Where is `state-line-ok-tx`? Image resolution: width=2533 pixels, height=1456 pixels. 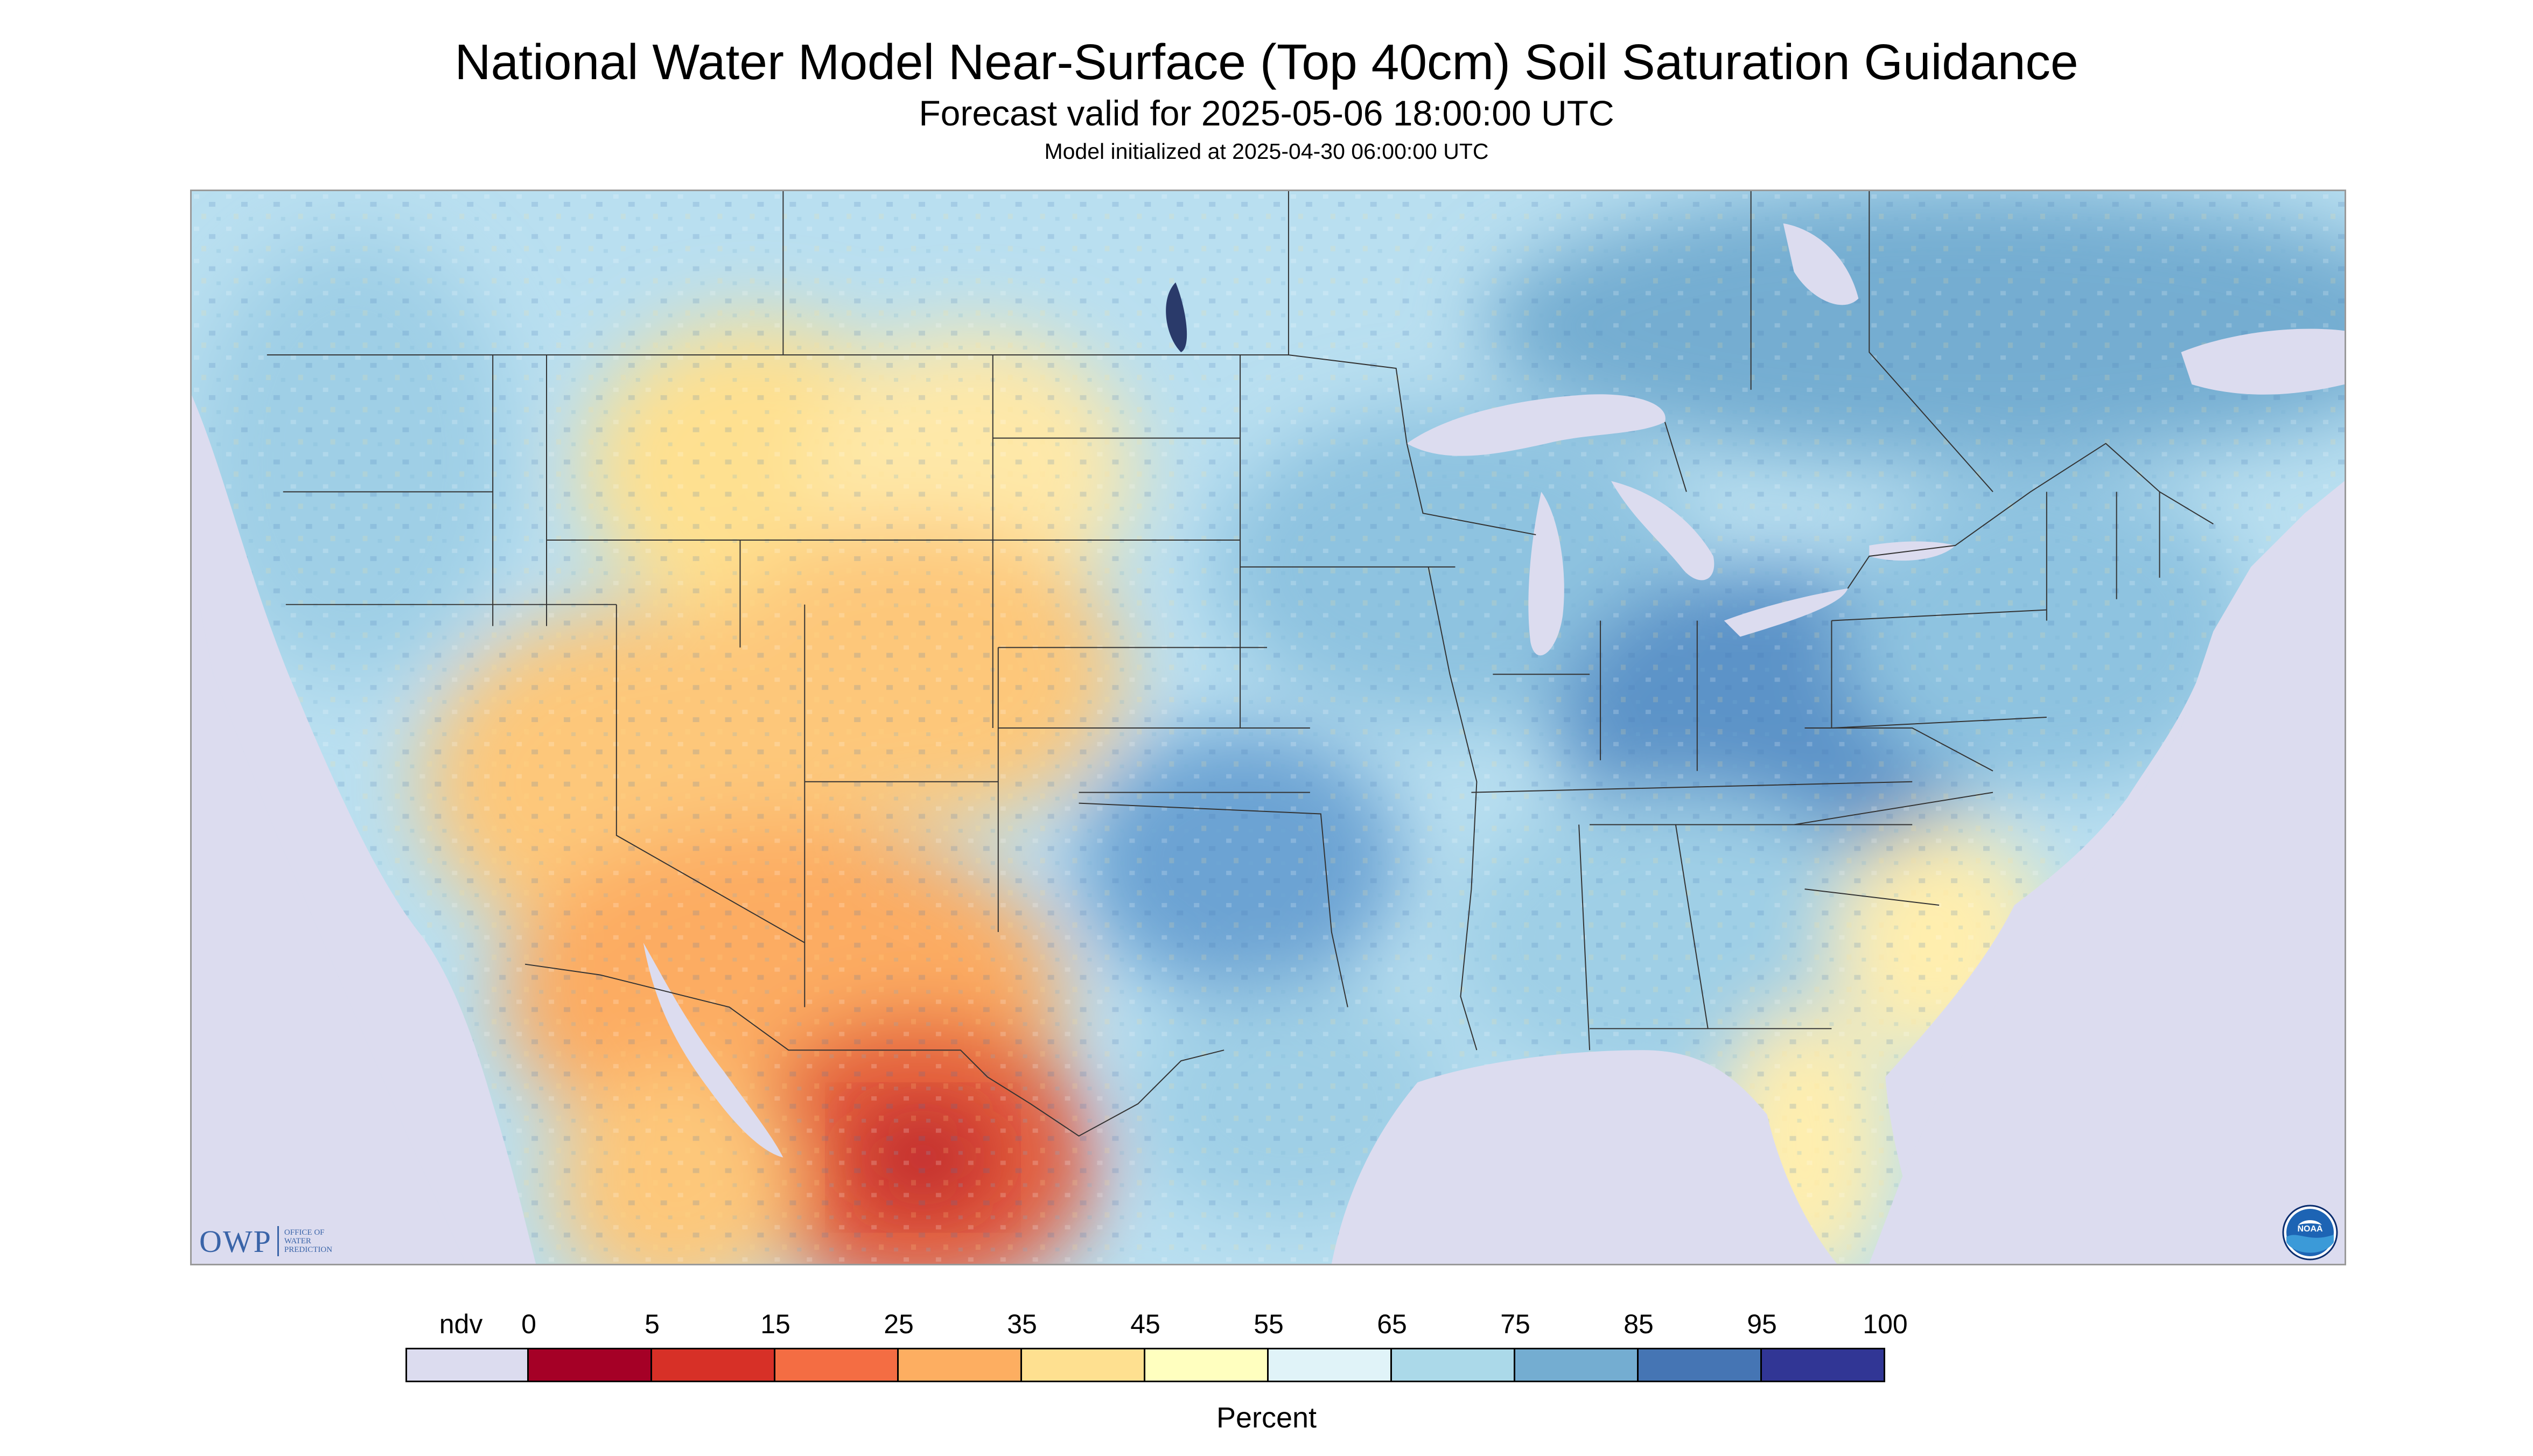
state-line-ok-tx is located at coordinates (1213, 904).